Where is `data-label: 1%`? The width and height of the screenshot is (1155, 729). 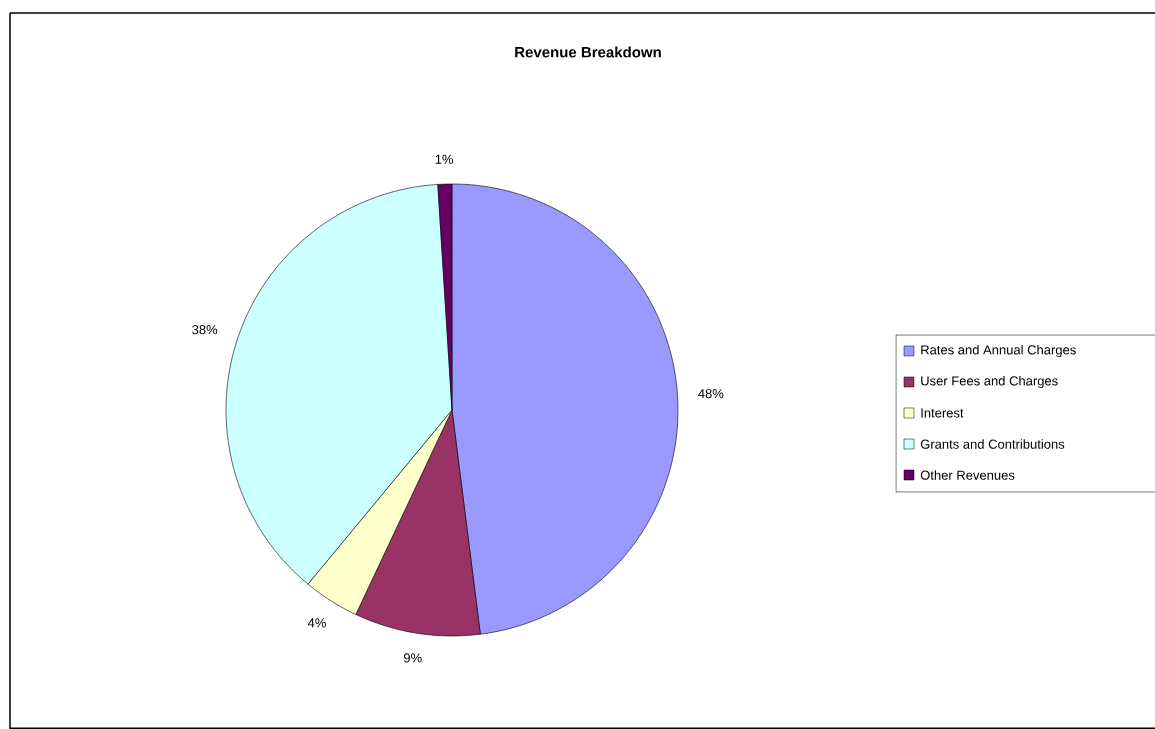 data-label: 1% is located at coordinates (444, 159).